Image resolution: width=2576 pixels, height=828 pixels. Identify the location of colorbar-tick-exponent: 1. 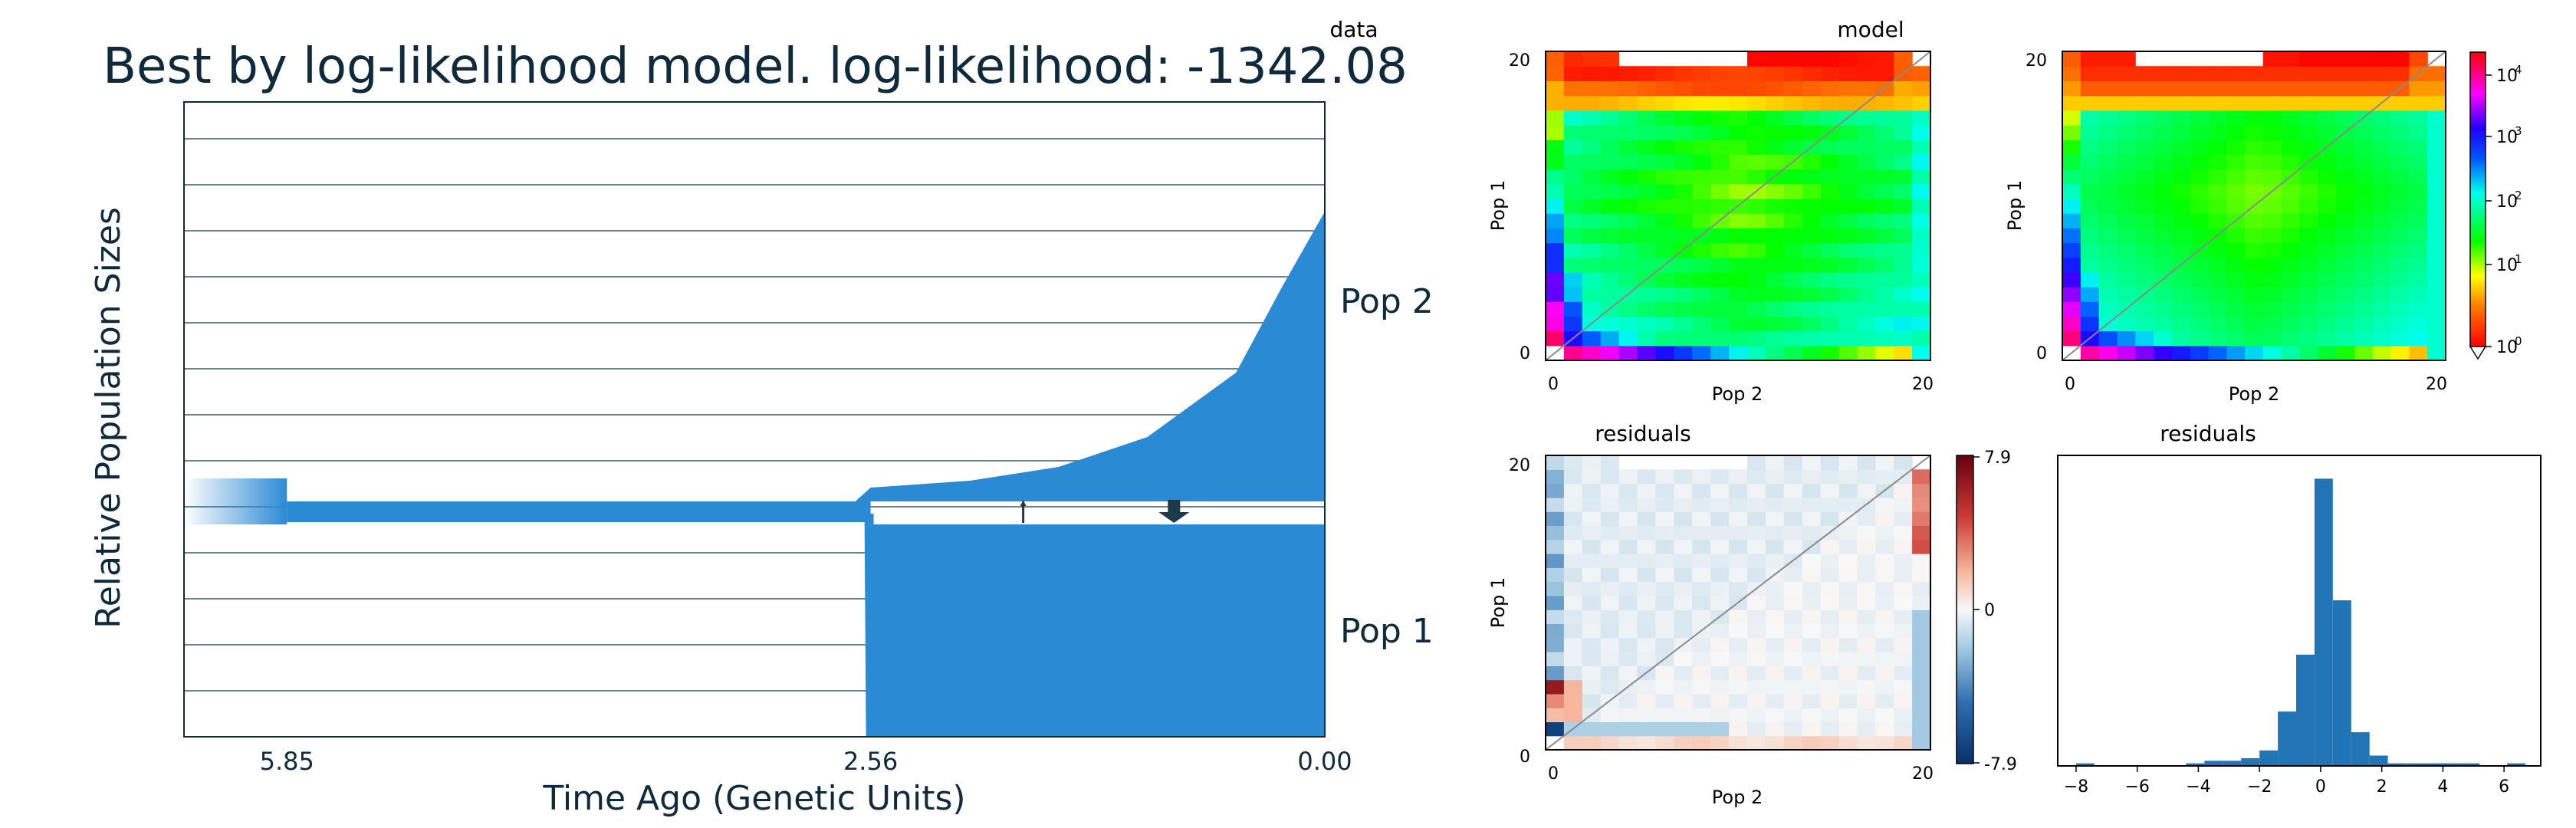
(2518, 259).